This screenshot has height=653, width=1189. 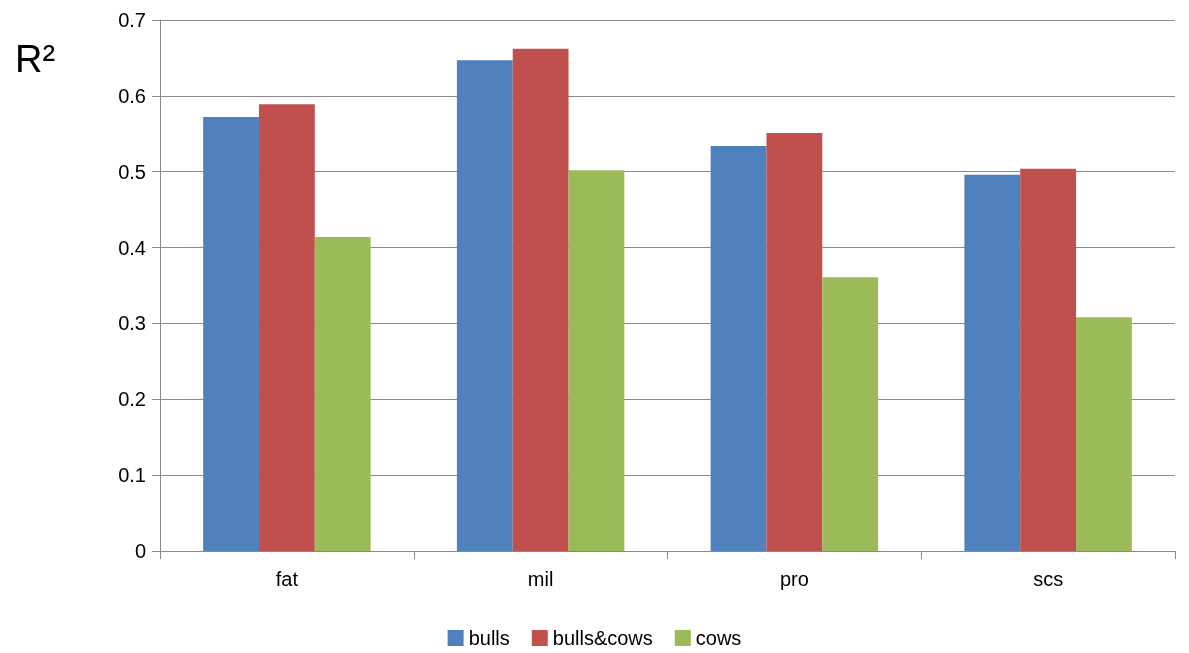 I want to click on y-tick-label: 0.7, so click(x=132, y=20).